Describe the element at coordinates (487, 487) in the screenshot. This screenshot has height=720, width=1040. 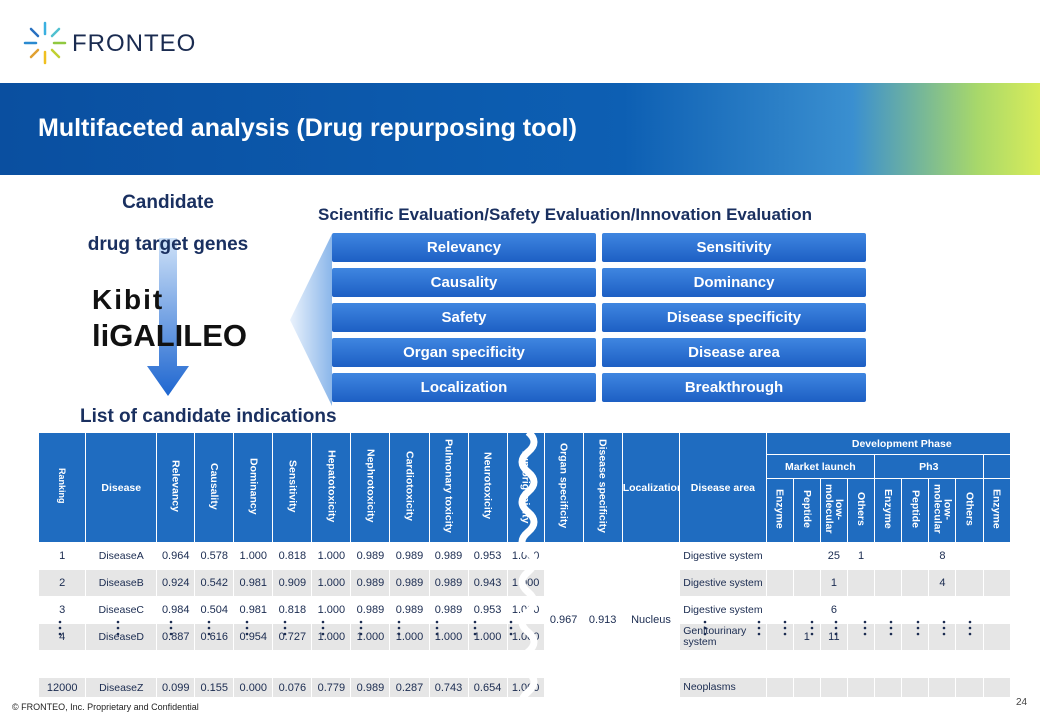
I see `column-header: Neurotoxicity` at that location.